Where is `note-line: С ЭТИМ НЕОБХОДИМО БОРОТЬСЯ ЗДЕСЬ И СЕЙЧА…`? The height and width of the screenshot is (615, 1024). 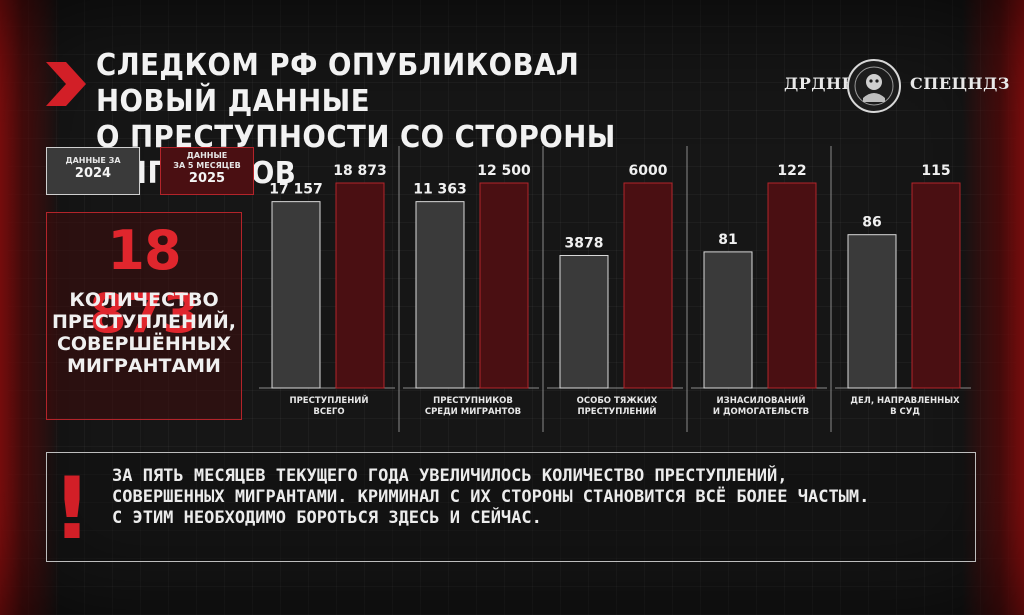 note-line: С ЭТИМ НЕОБХОДИМО БОРОТЬСЯ ЗДЕСЬ И СЕЙЧА… is located at coordinates (327, 518).